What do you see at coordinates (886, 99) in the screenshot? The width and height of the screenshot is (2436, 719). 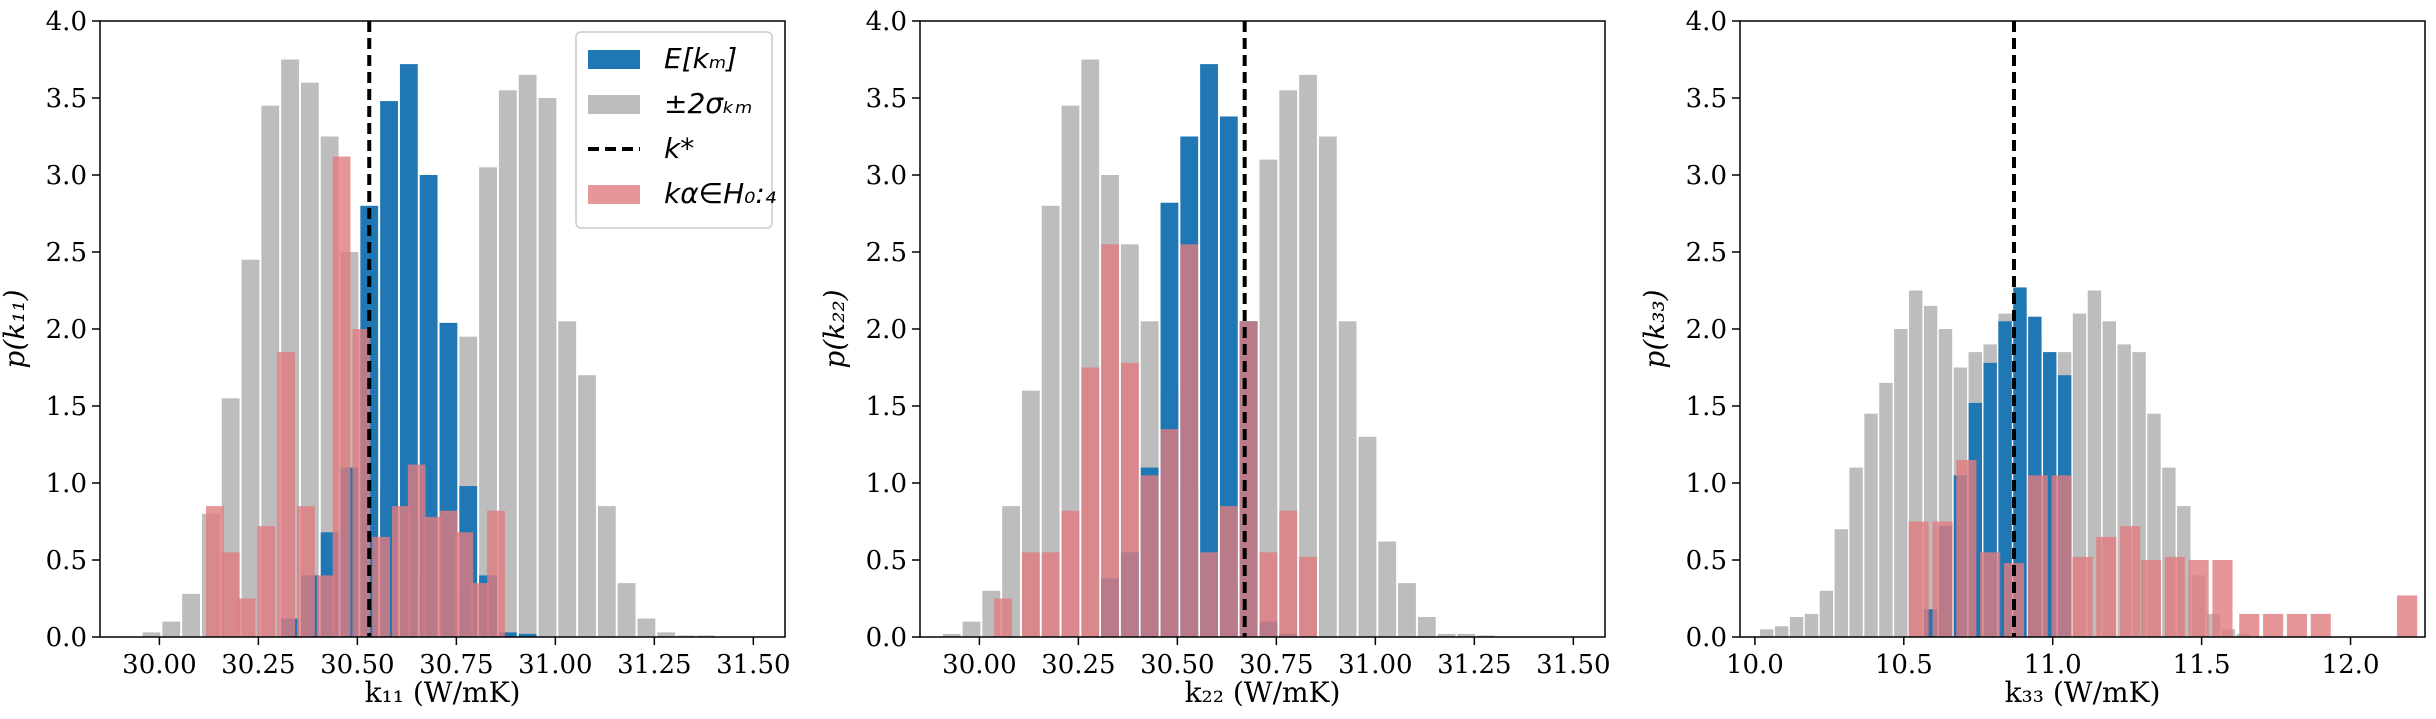 I see `y-tick-label: 3.5` at bounding box center [886, 99].